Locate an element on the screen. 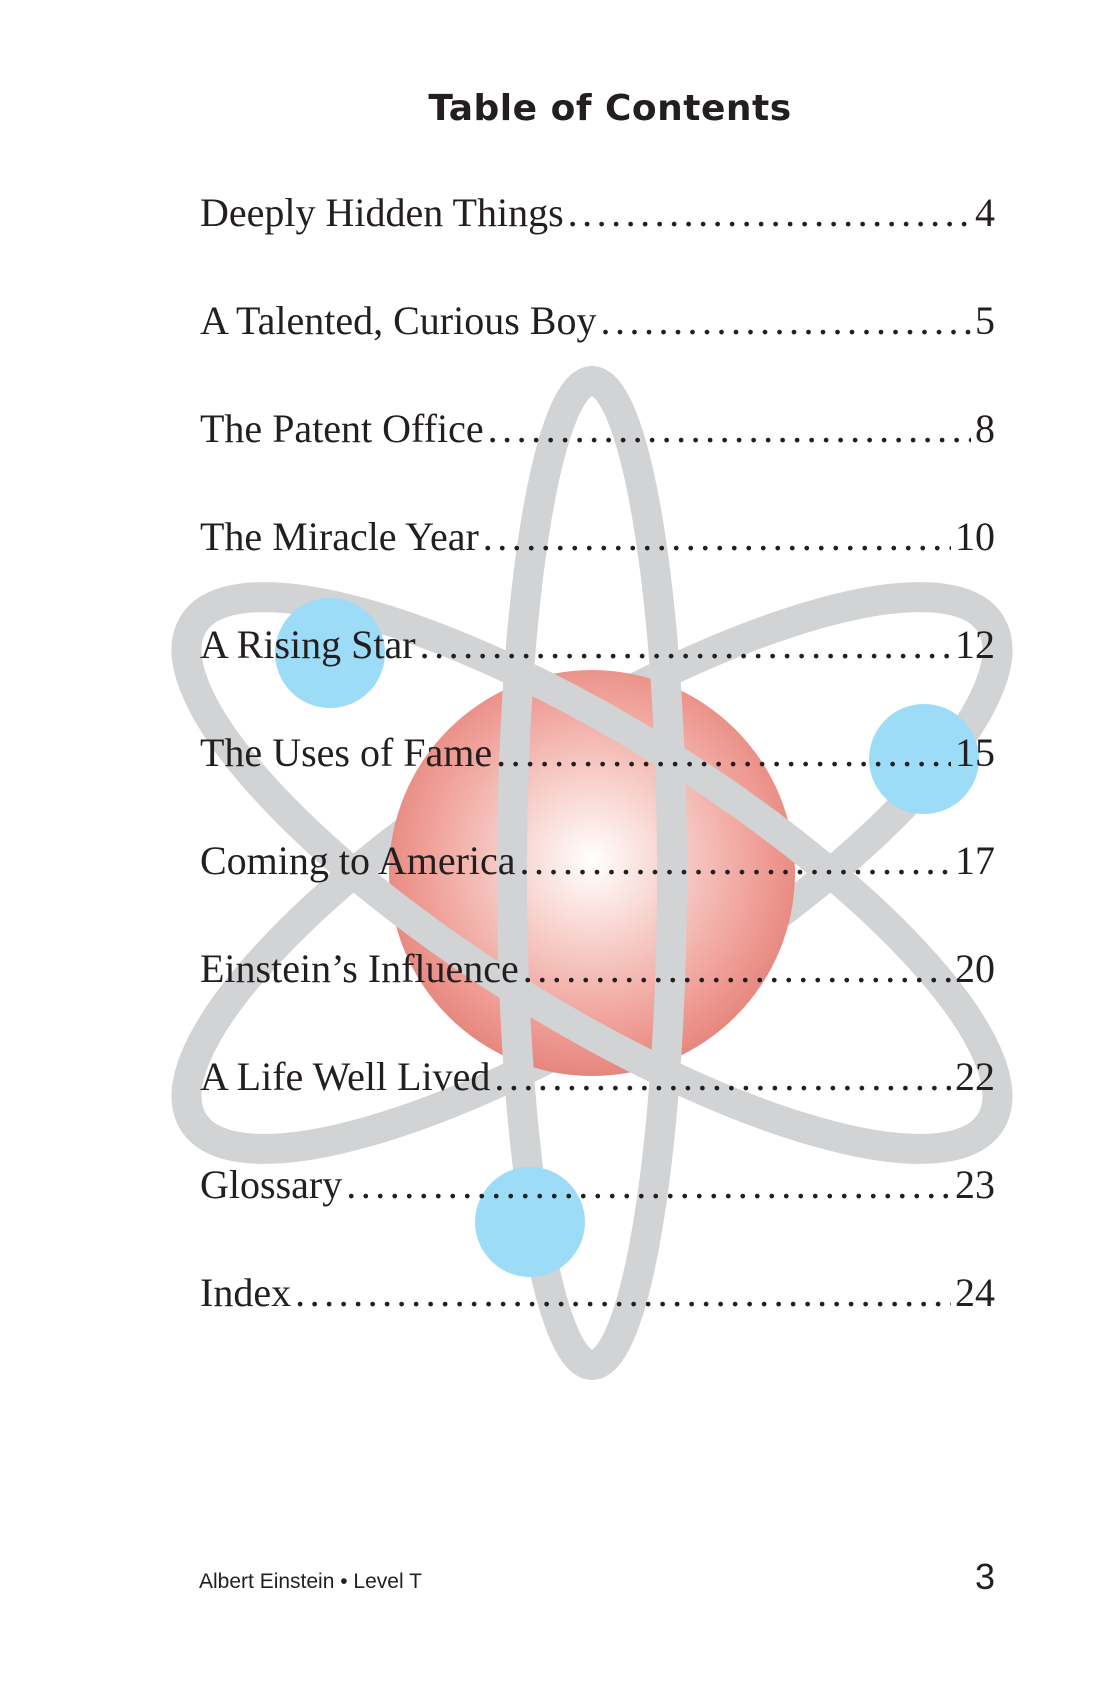  toc-entry: Deeply Hidden Things 4 is located at coordinates (597, 242).